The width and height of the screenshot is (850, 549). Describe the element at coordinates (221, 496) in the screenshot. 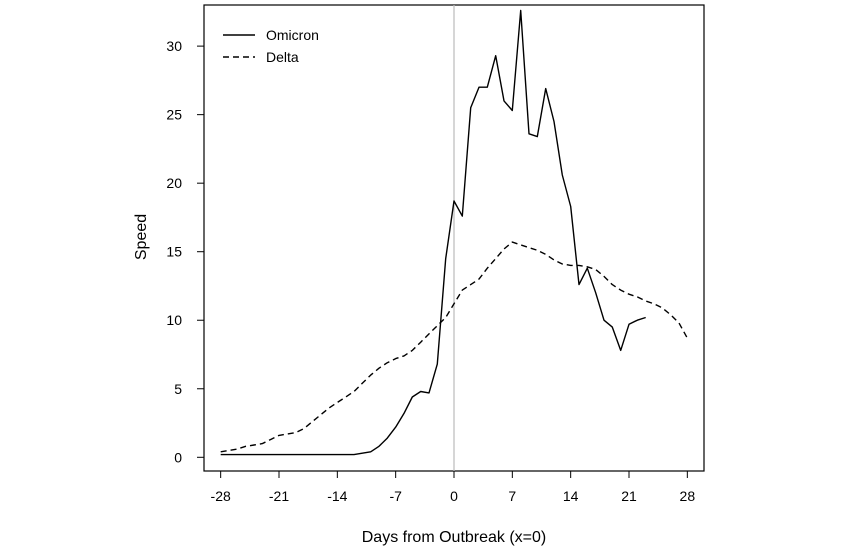

I see `x-tick-label: -28` at that location.